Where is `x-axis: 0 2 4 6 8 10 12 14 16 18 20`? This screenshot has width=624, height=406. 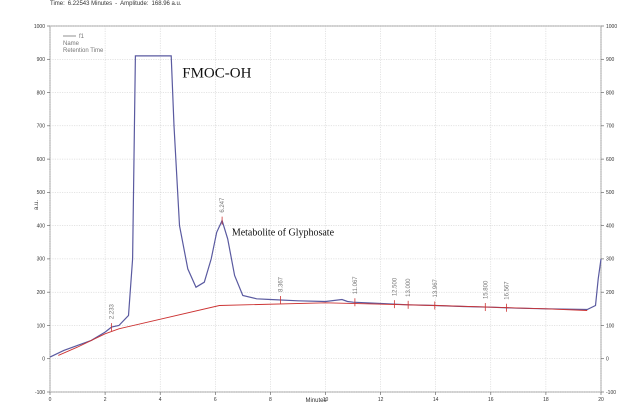 x-axis: 0 2 4 6 8 10 12 14 16 18 20 is located at coordinates (326, 397).